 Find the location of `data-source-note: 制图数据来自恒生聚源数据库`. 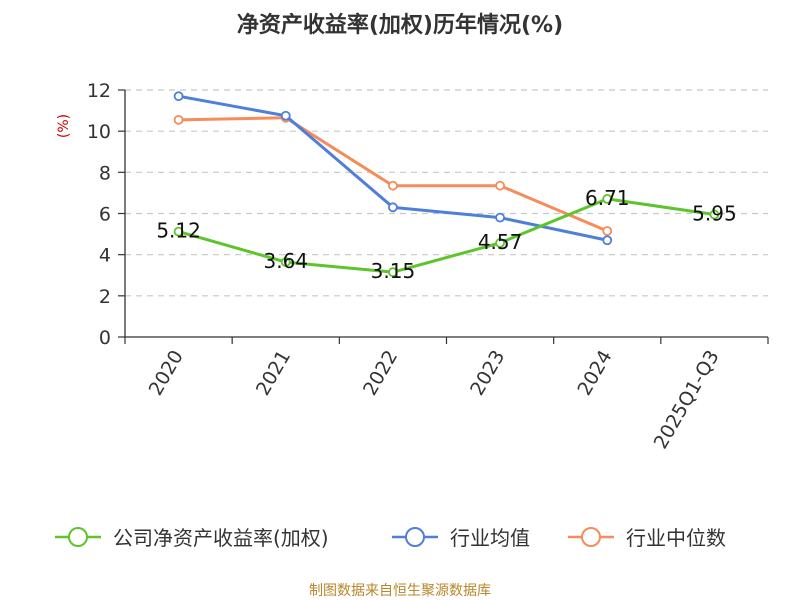

data-source-note: 制图数据来自恒生聚源数据库 is located at coordinates (400, 591).